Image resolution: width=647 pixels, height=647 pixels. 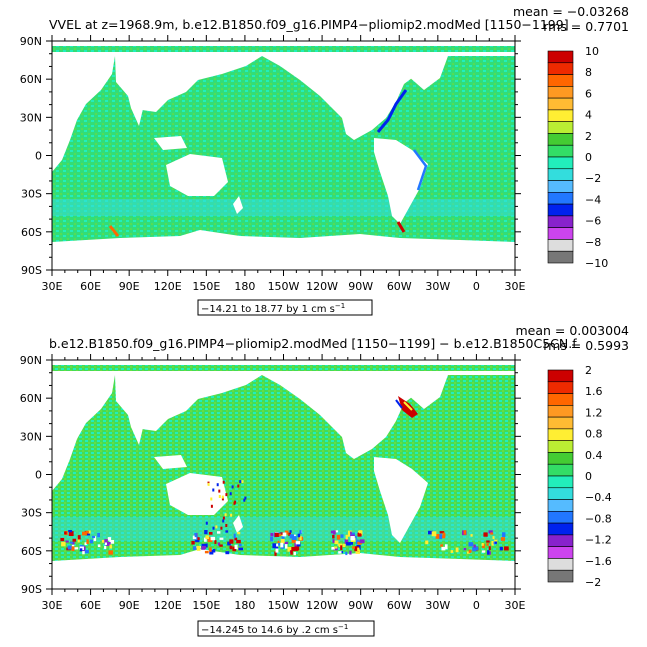 What do you see at coordinates (594, 391) in the screenshot?
I see `colorbar-label: 1.6` at bounding box center [594, 391].